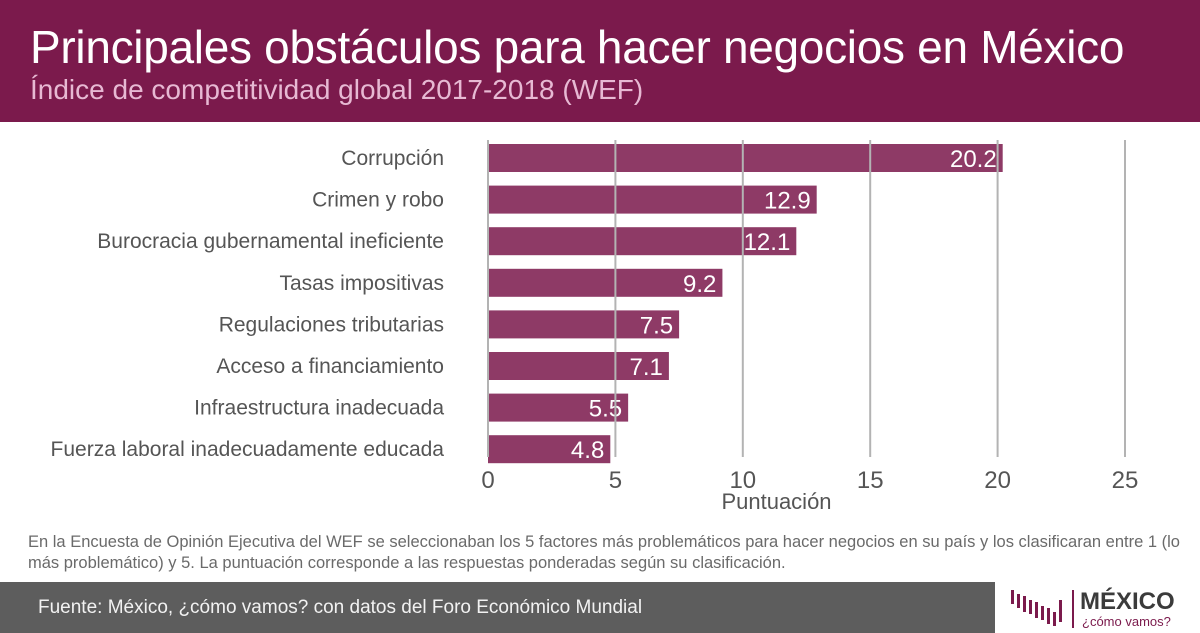  What do you see at coordinates (615, 480) in the screenshot?
I see `x-tick-label: 5` at bounding box center [615, 480].